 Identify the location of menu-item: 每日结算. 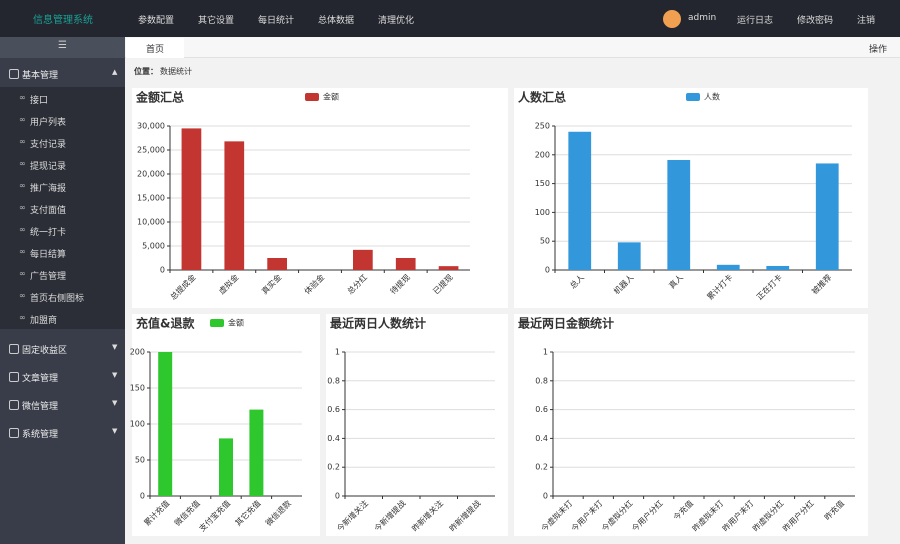
(48, 255).